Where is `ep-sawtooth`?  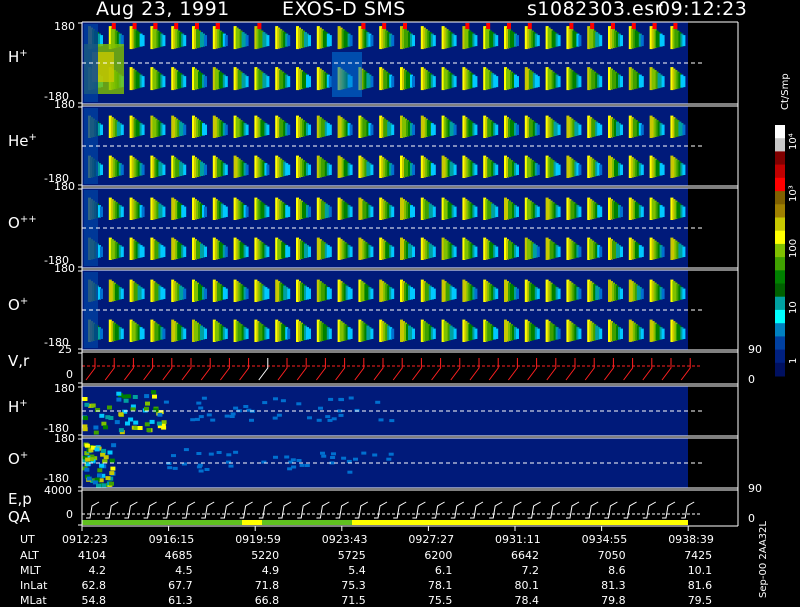
ep-sawtooth is located at coordinates (381, 510).